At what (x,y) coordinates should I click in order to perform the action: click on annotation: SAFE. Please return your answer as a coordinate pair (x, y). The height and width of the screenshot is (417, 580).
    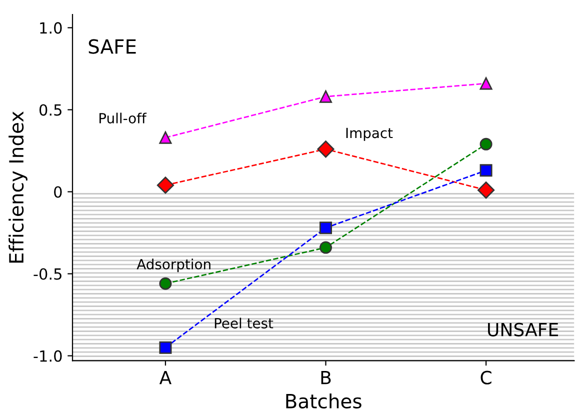
    Looking at the image, I should click on (112, 46).